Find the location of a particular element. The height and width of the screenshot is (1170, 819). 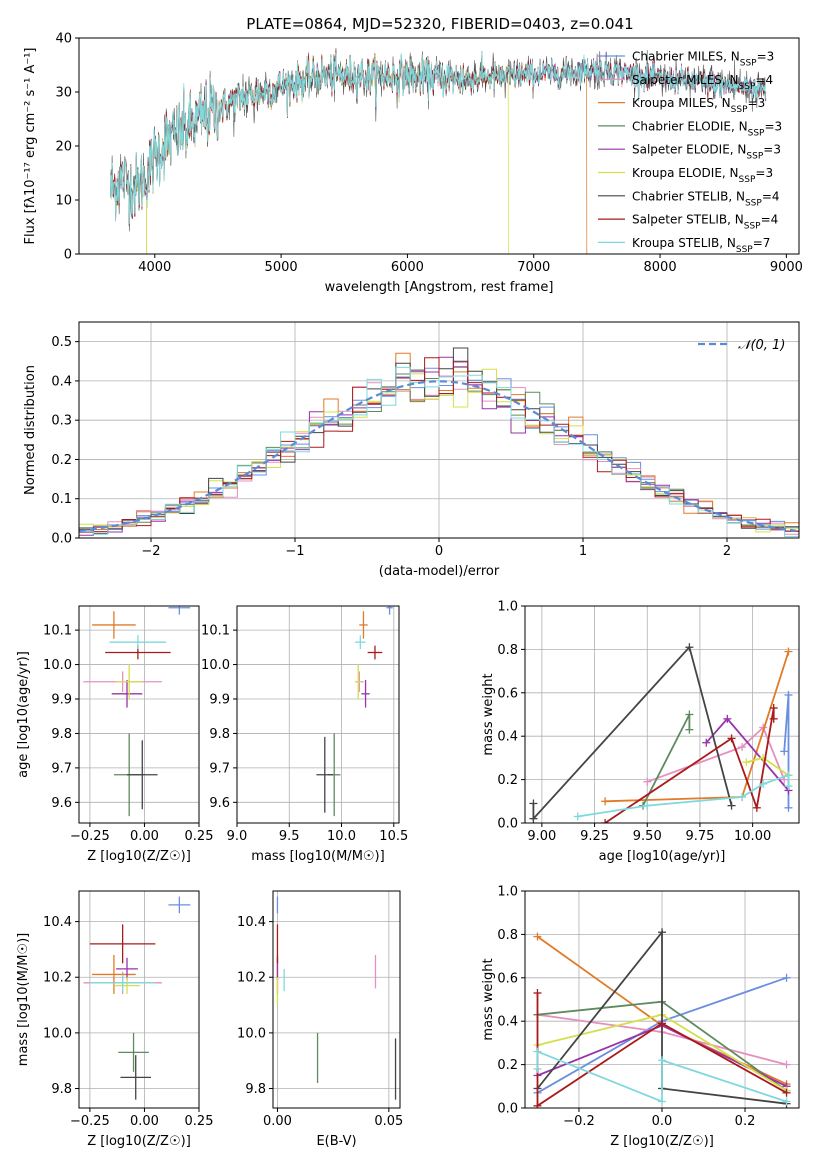

x-tick-label: 0.0 is located at coordinates (662, 1121).